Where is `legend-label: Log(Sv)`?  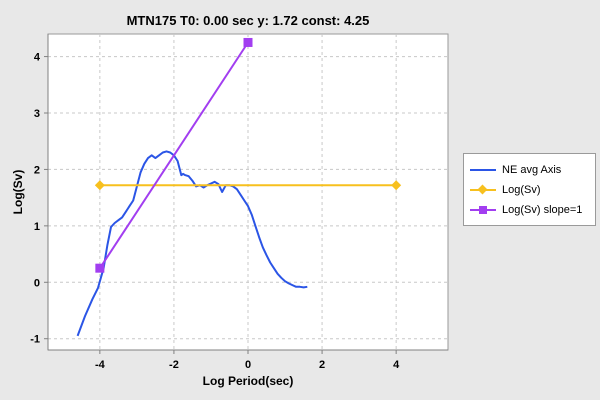
legend-label: Log(Sv) is located at coordinates (521, 190).